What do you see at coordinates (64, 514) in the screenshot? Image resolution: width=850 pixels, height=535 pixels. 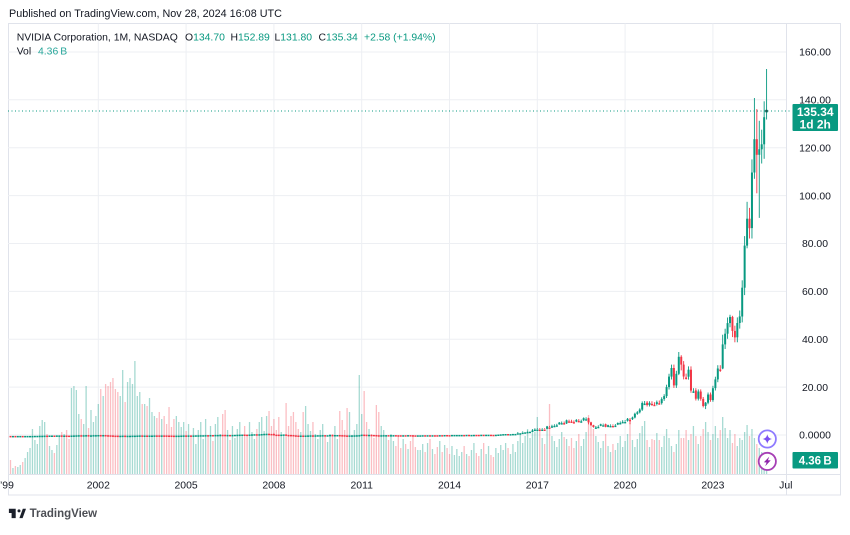 I see `svg-text: TradingView` at bounding box center [64, 514].